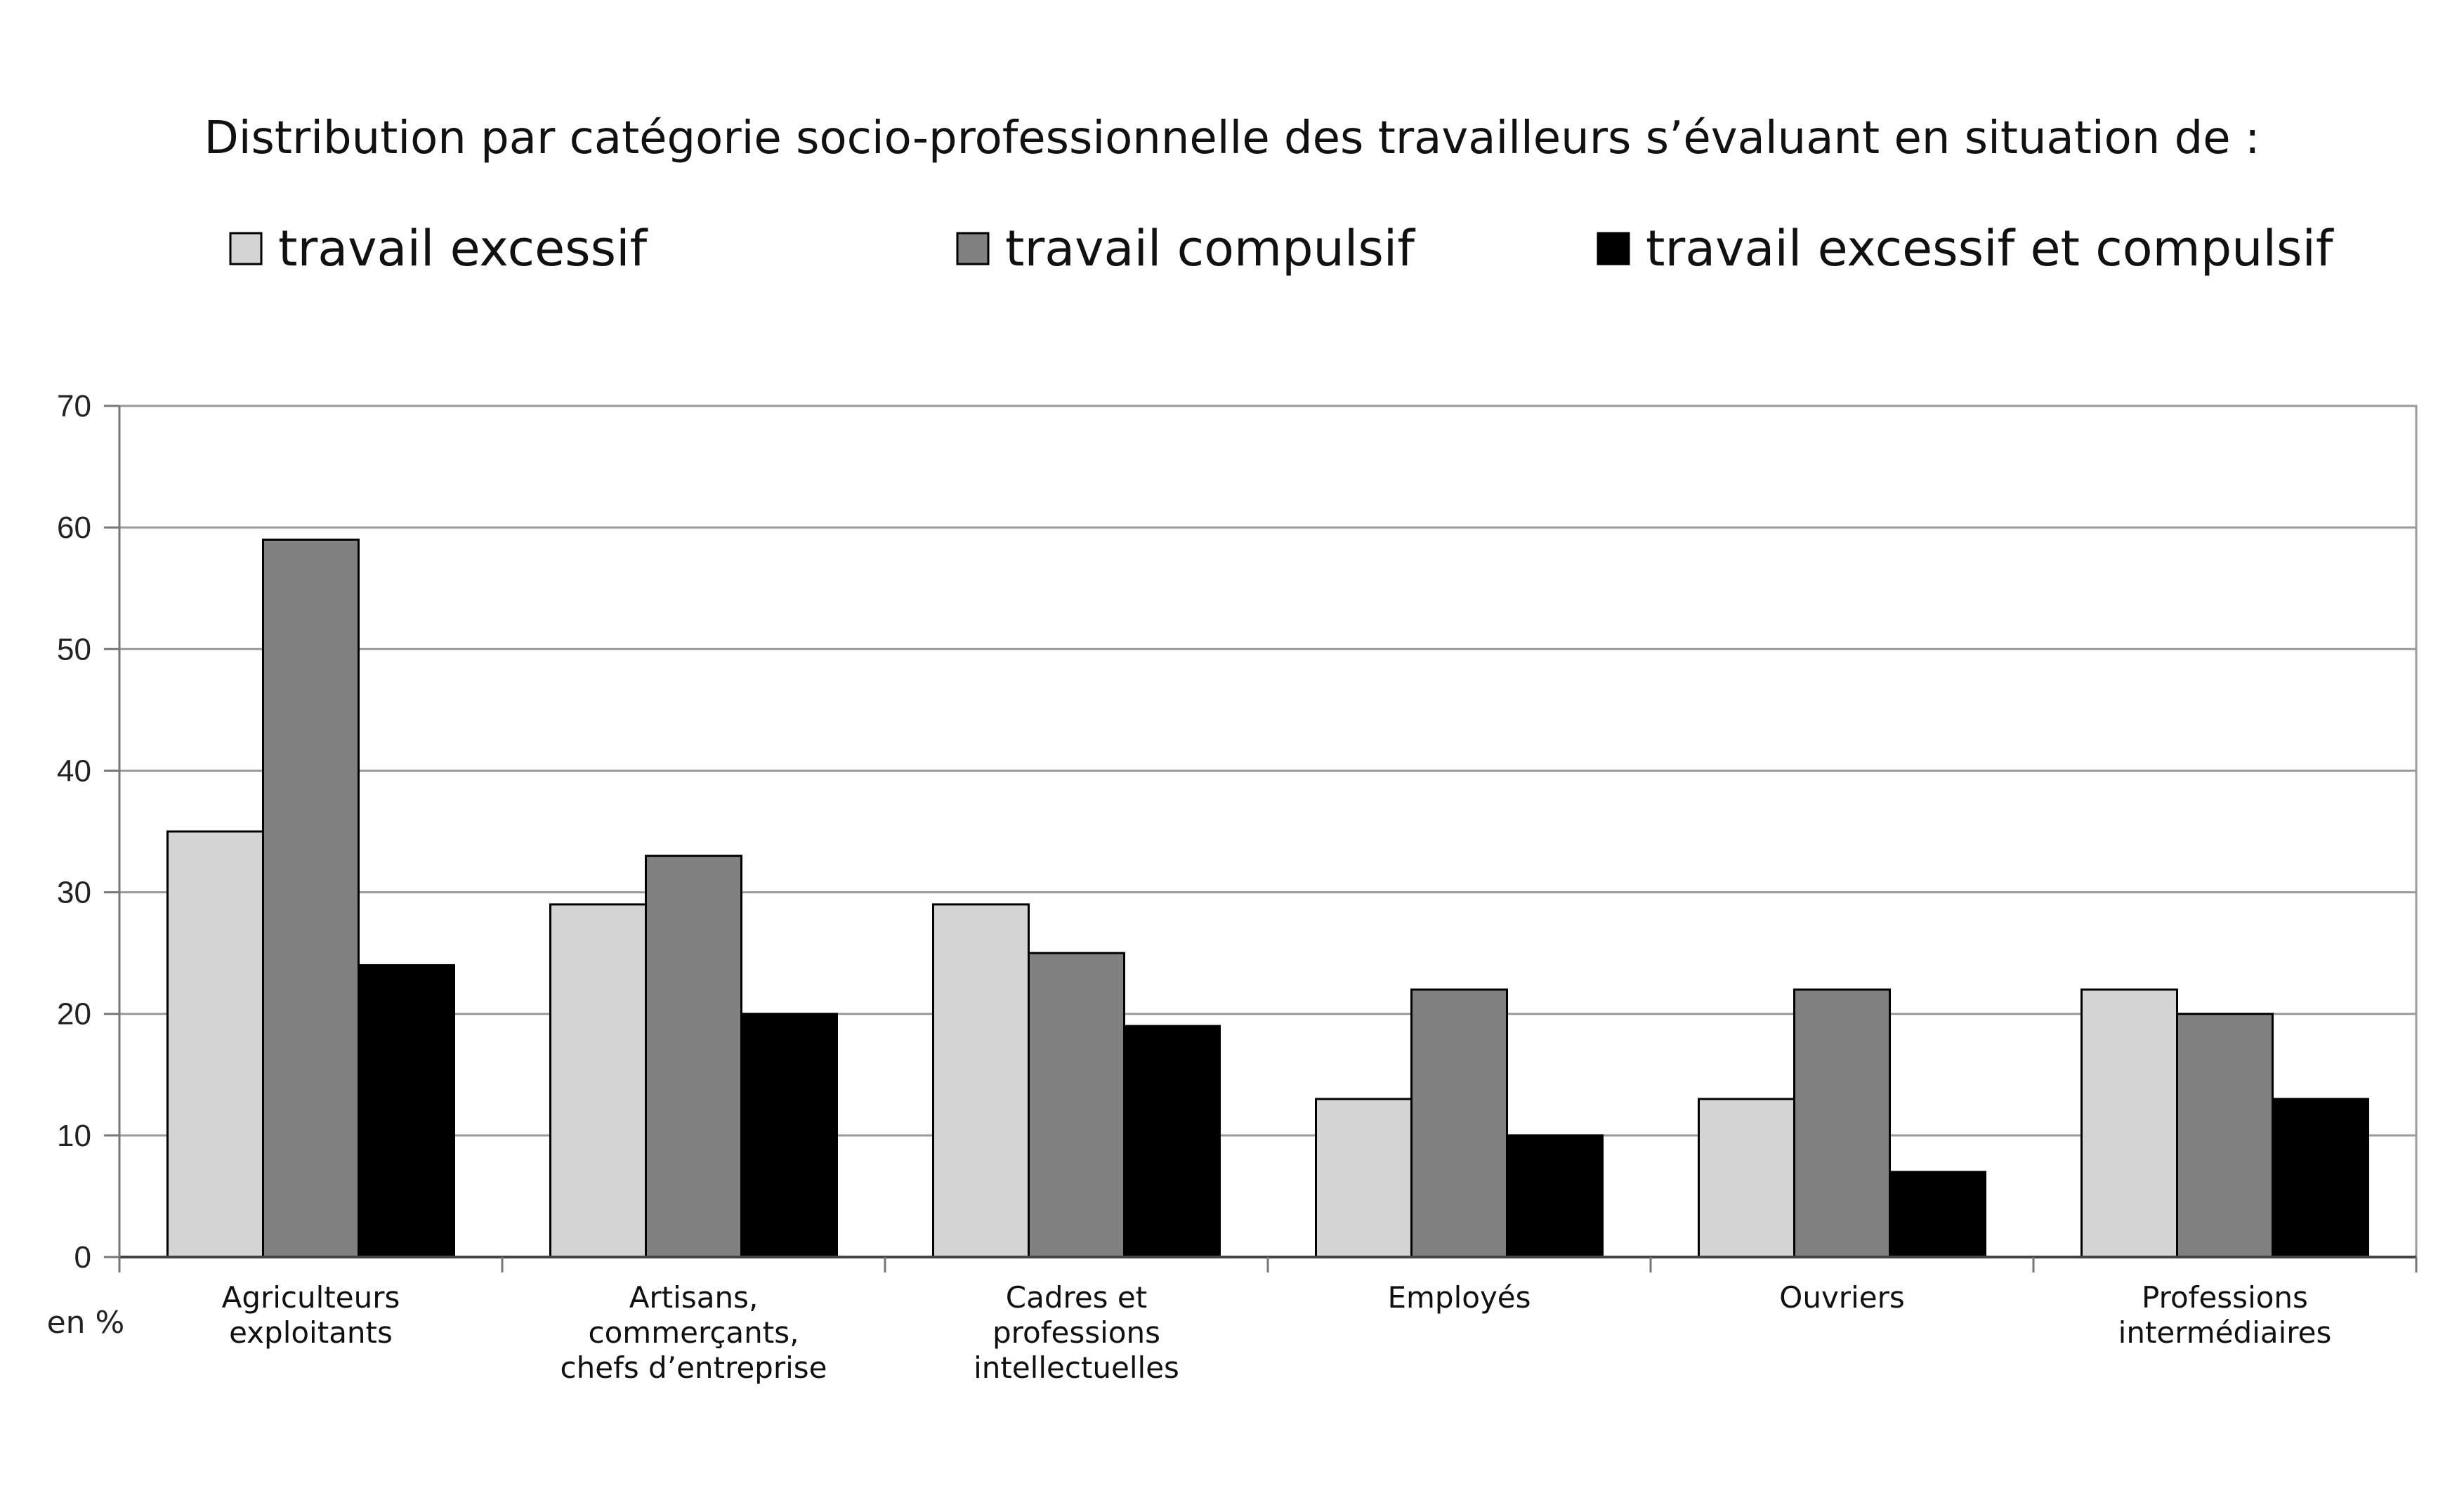 The image size is (2464, 1493). Describe the element at coordinates (311, 1315) in the screenshot. I see `x-category-label: Agriculteurs exploitants` at that location.